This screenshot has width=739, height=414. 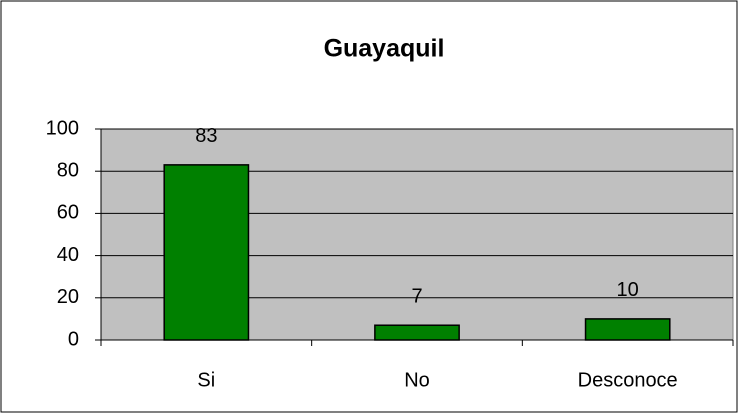 I want to click on y-tick-label: 80, so click(x=68, y=170).